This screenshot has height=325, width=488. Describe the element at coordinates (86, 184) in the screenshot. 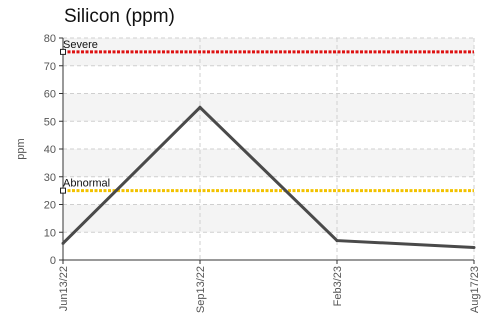

I see `threshold-label: Abnormal` at that location.